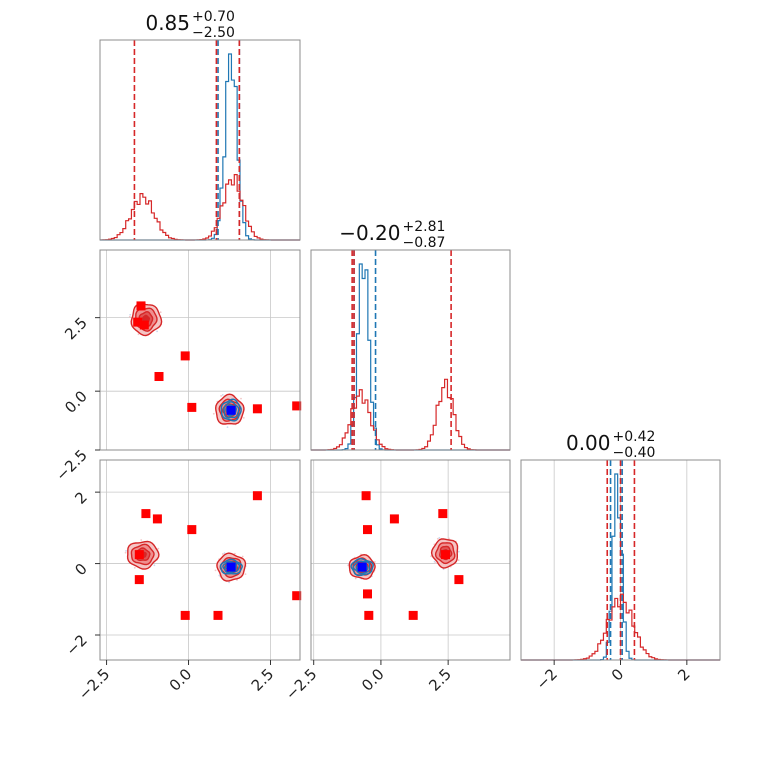  I want to click on y-tick-label: 0.0, so click(76, 402).